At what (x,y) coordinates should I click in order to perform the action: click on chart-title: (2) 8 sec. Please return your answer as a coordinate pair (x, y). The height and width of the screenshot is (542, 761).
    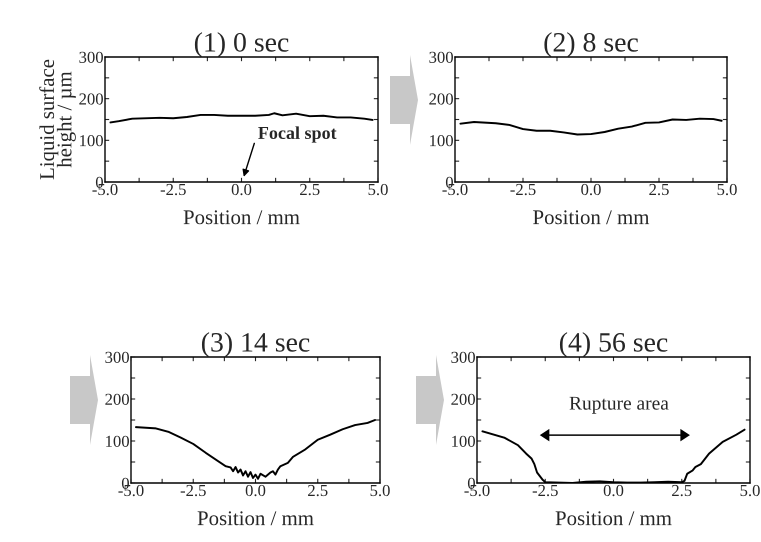
    Looking at the image, I should click on (591, 45).